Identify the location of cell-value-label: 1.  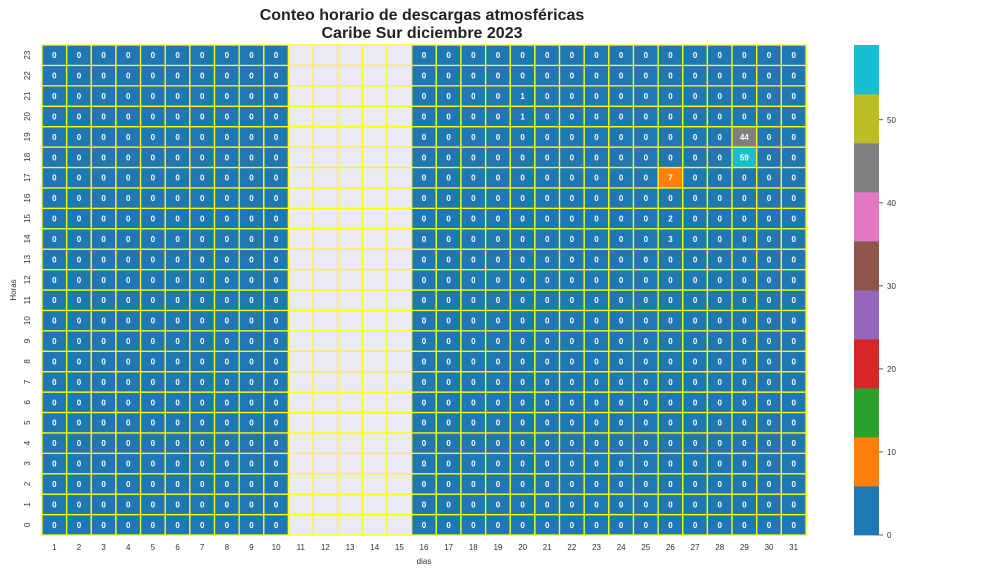
(522, 116).